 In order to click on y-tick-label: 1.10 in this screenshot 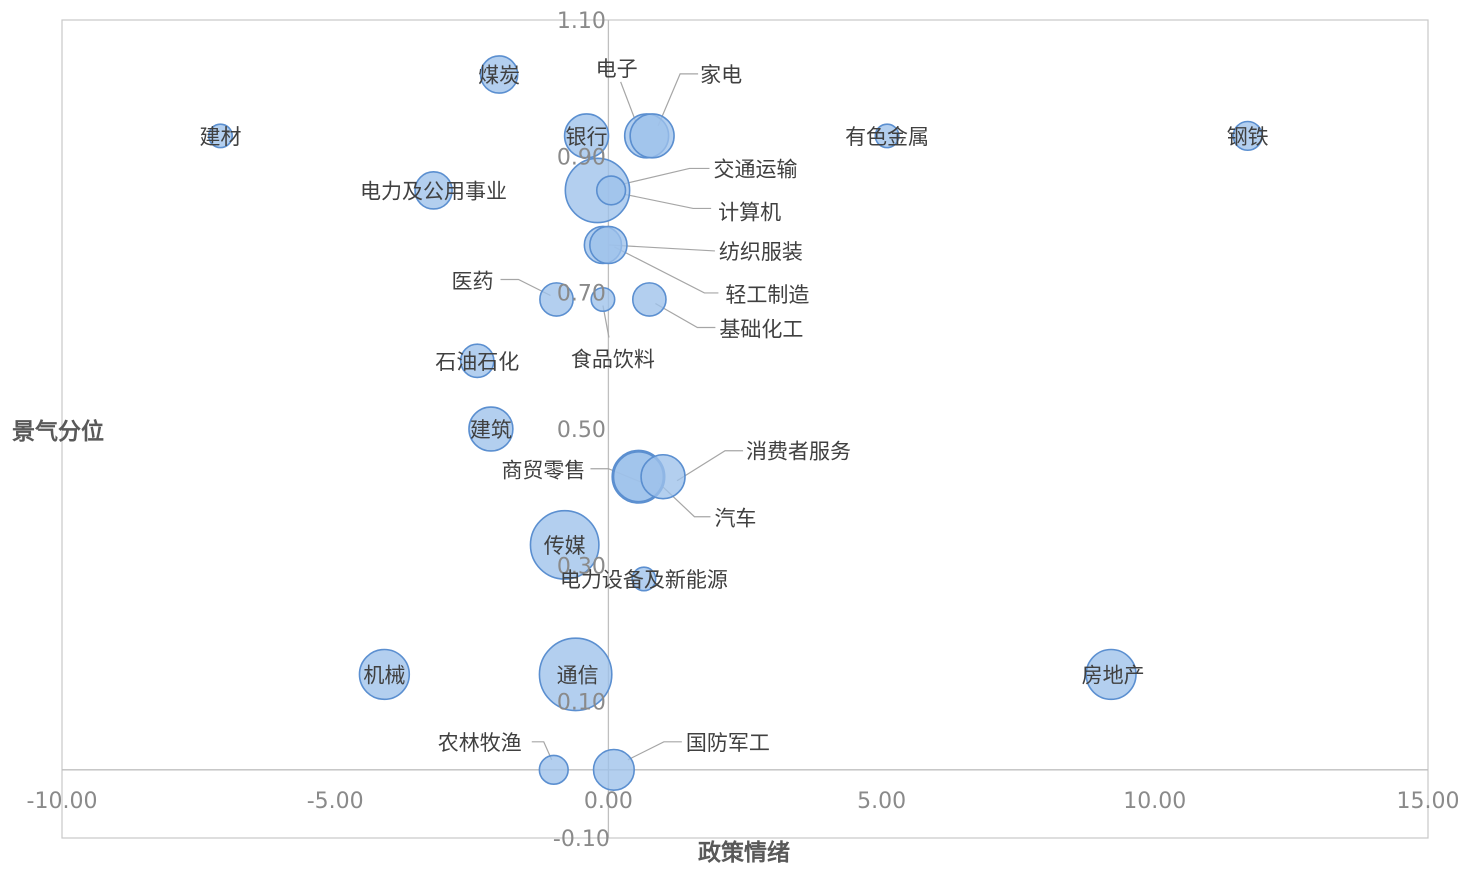, I will do `click(581, 21)`.